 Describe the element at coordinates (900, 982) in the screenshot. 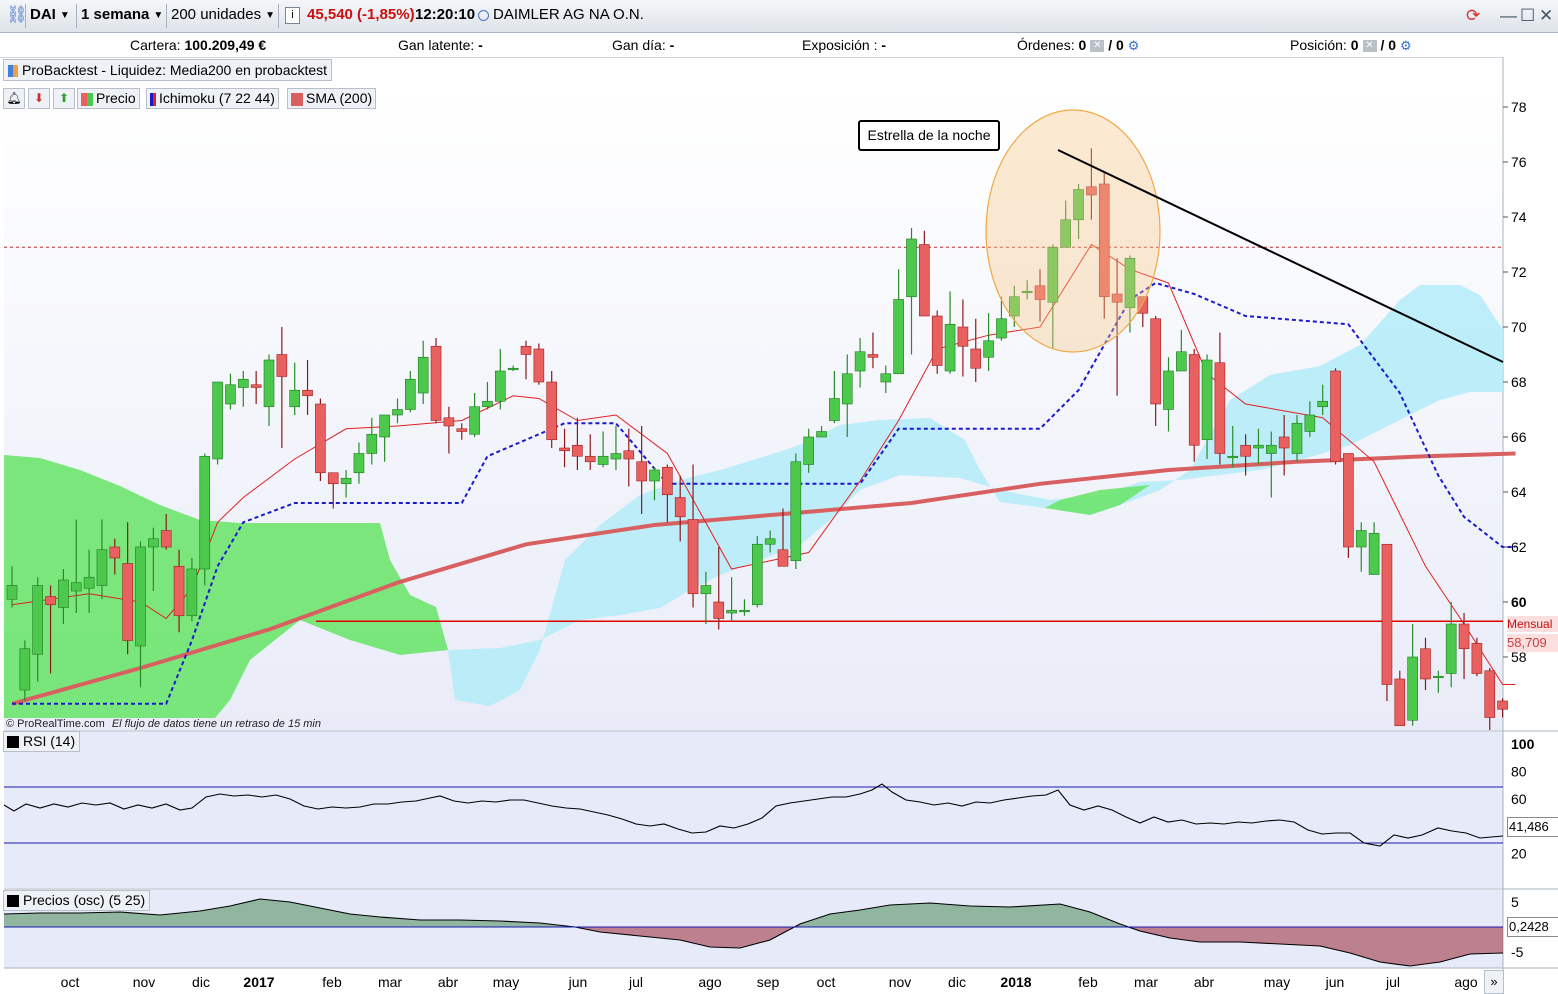

I see `time-tick-label: nov` at that location.